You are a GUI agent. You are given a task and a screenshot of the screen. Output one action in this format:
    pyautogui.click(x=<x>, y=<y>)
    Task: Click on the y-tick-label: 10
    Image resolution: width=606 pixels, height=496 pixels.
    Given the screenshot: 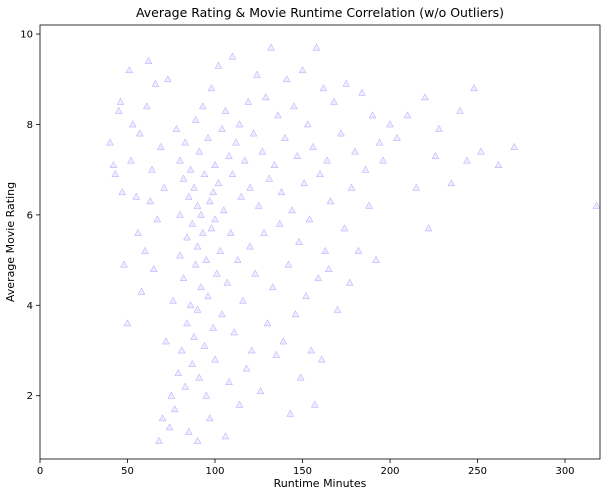 What is the action you would take?
    pyautogui.click(x=26, y=35)
    